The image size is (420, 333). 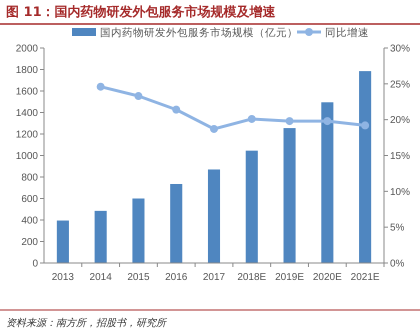 I want to click on y2-tick-label: 25%, so click(x=400, y=84).